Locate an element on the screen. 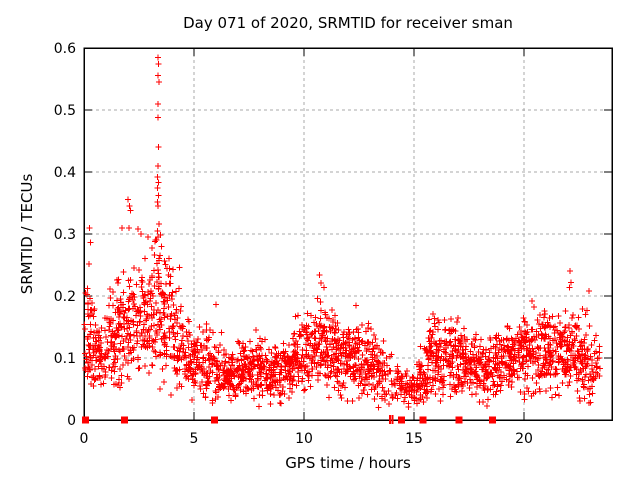  x-axis-title: GPS time / hours is located at coordinates (348, 463).